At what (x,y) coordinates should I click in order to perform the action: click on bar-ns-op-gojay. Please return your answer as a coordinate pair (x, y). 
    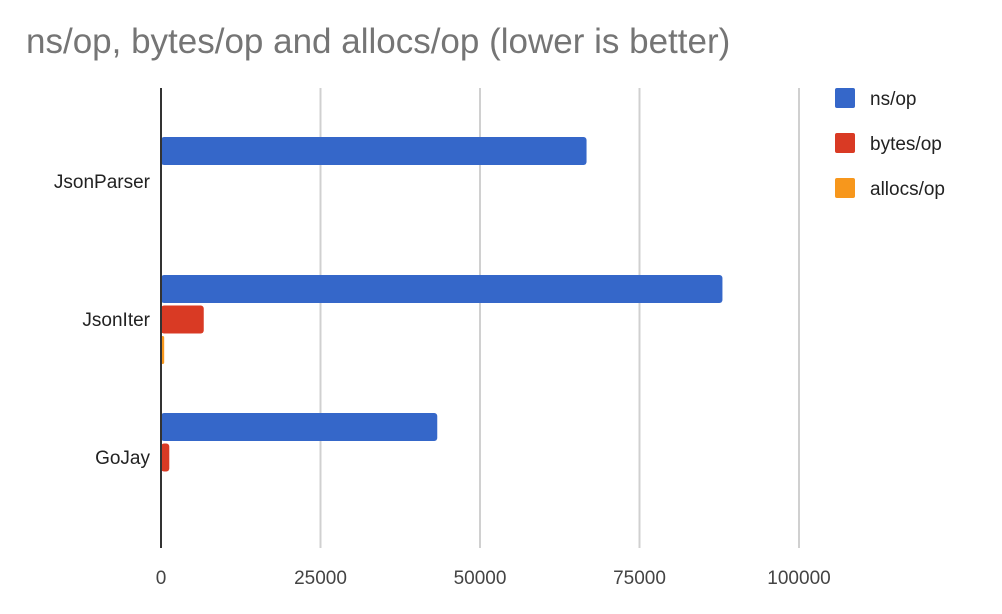
    Looking at the image, I should click on (299, 427).